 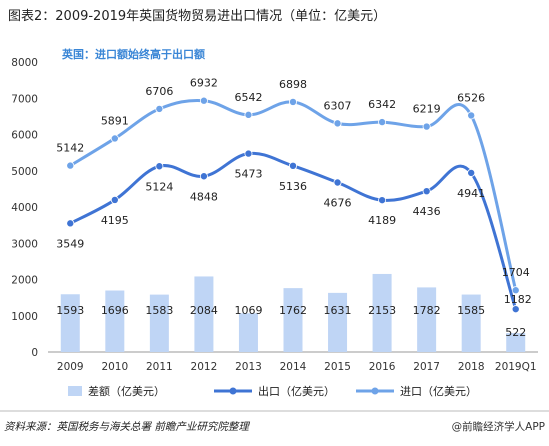 What do you see at coordinates (248, 97) in the screenshot?
I see `label-import: 6542` at bounding box center [248, 97].